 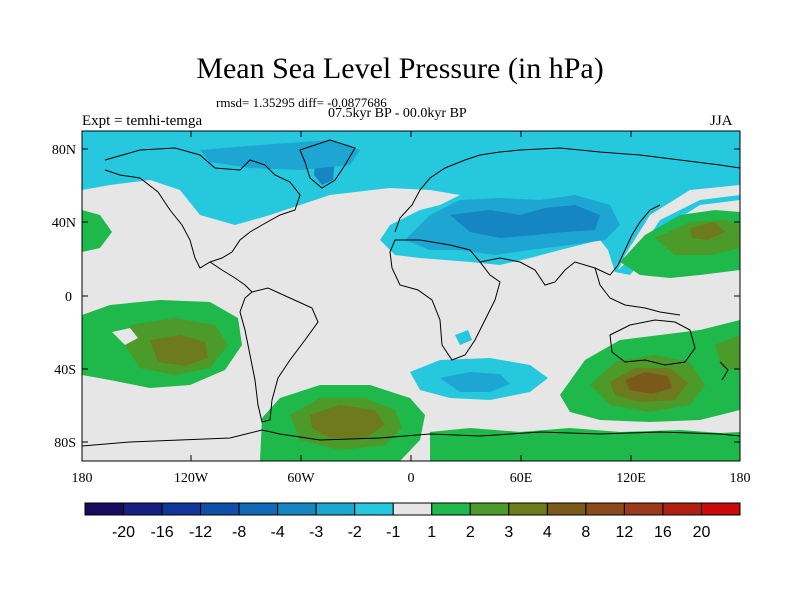 What do you see at coordinates (585, 444) in the screenshot?
I see `contour-antarctic-green` at bounding box center [585, 444].